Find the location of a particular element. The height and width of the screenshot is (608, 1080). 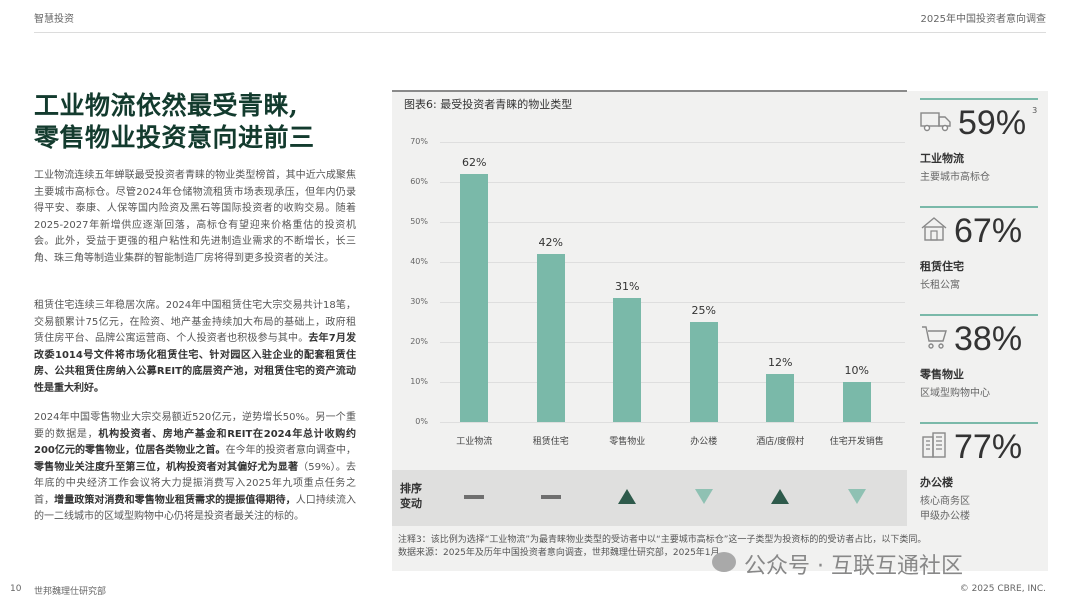

stat-card: 59% 3 工业物流主要城市高标仓 is located at coordinates (979, 142).